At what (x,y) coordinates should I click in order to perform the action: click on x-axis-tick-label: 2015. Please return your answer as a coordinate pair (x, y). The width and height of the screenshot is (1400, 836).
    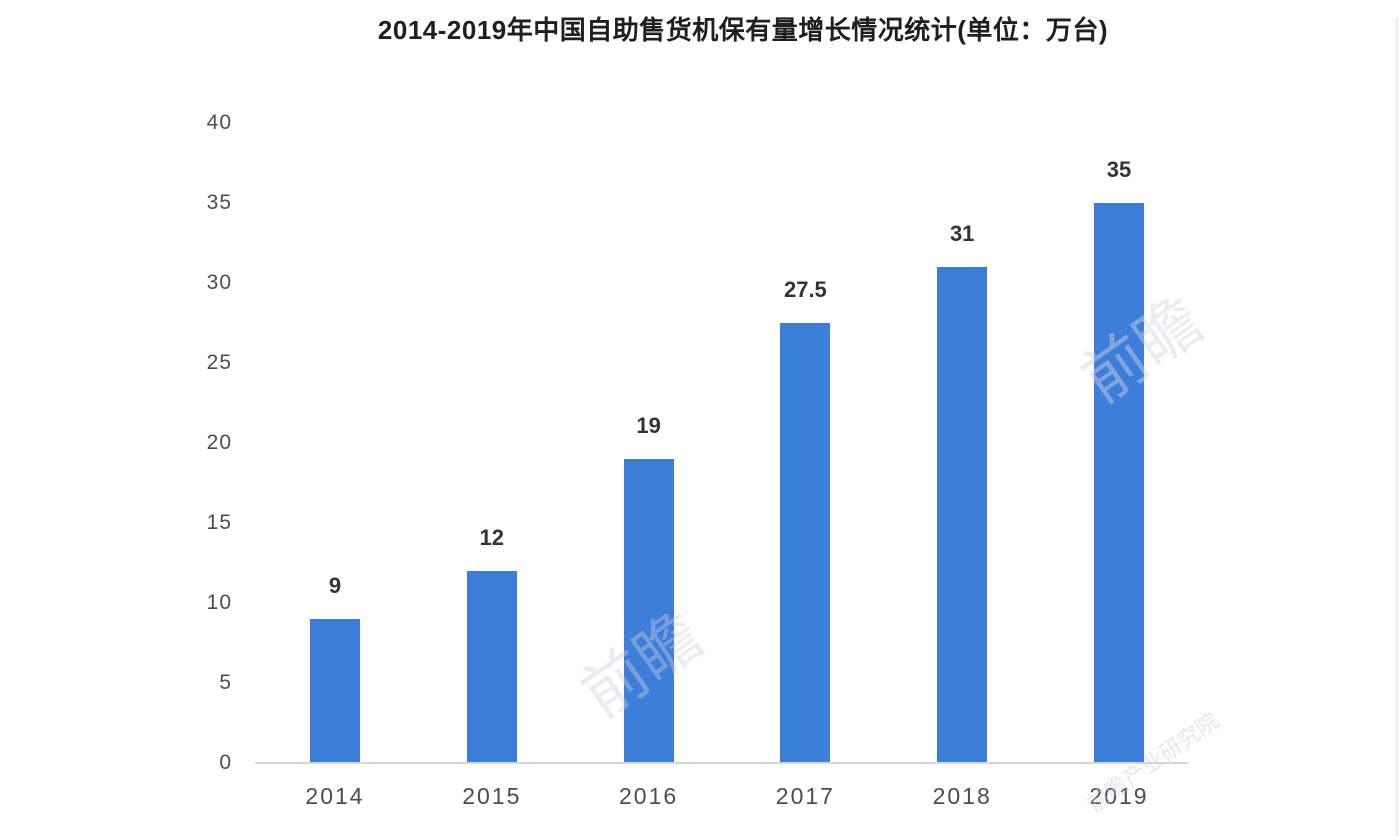
    Looking at the image, I should click on (492, 796).